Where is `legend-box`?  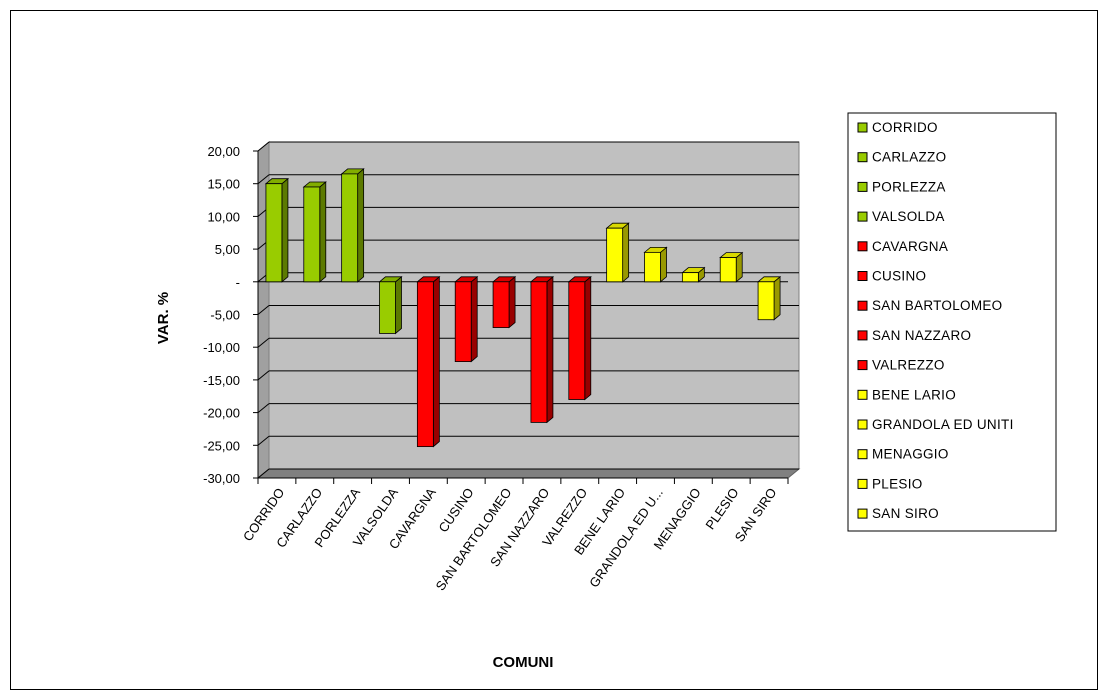 legend-box is located at coordinates (952, 322).